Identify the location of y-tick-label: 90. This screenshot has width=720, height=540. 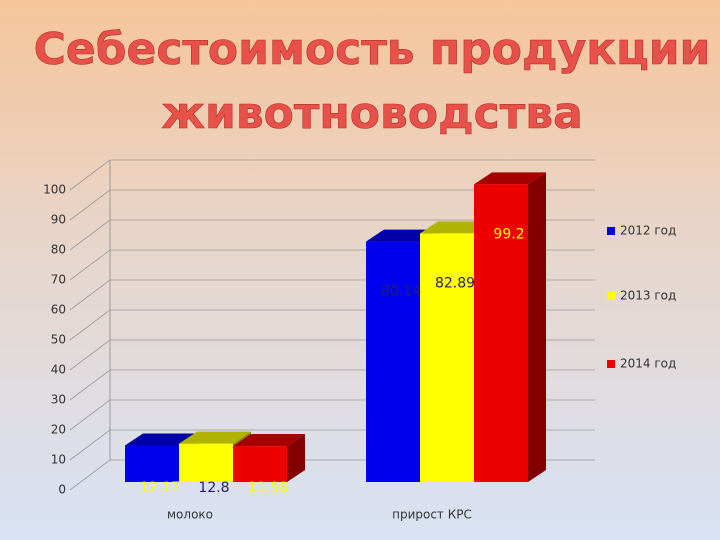
(58, 220).